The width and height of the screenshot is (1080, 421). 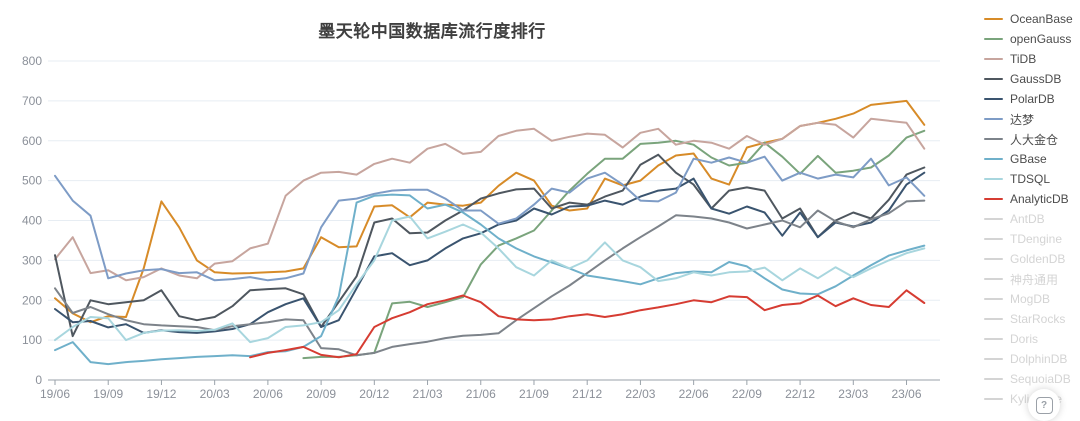 What do you see at coordinates (1022, 119) in the screenshot?
I see `legend-label: 达梦` at bounding box center [1022, 119].